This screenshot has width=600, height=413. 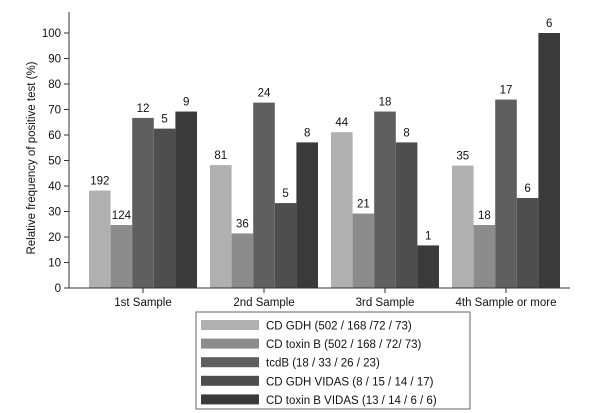 What do you see at coordinates (506, 91) in the screenshot?
I see `data-label: 17` at bounding box center [506, 91].